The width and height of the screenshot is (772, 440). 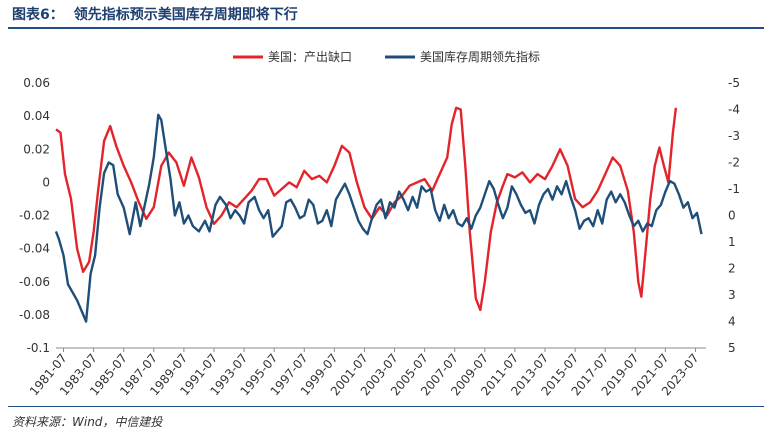 What do you see at coordinates (46, 182) in the screenshot?
I see `y-left-tick-label: 0` at bounding box center [46, 182].